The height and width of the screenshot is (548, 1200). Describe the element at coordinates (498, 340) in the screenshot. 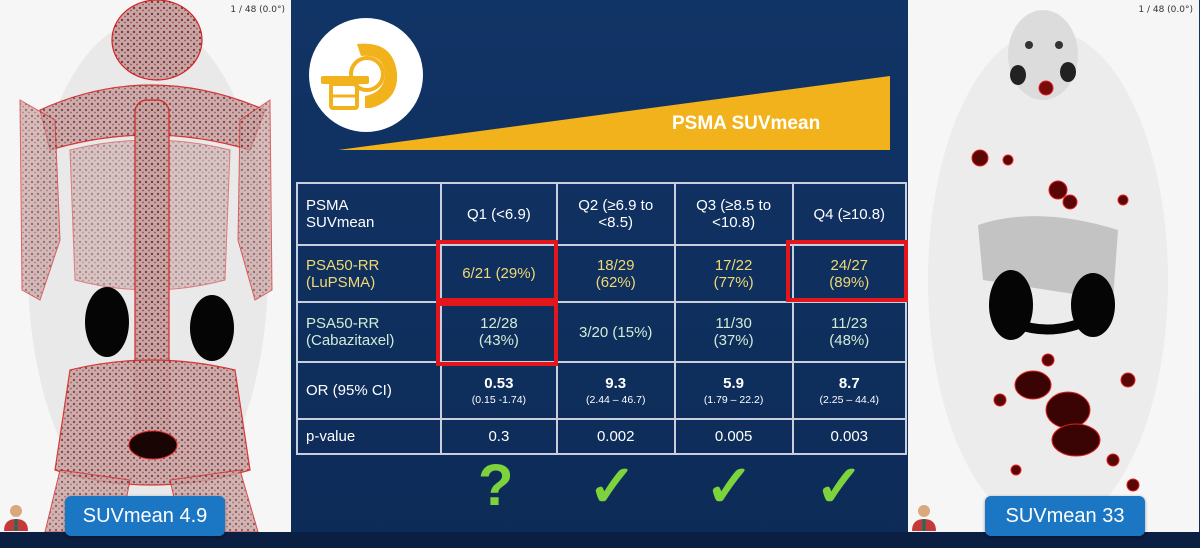

I see `cell-line: (43%)` at that location.